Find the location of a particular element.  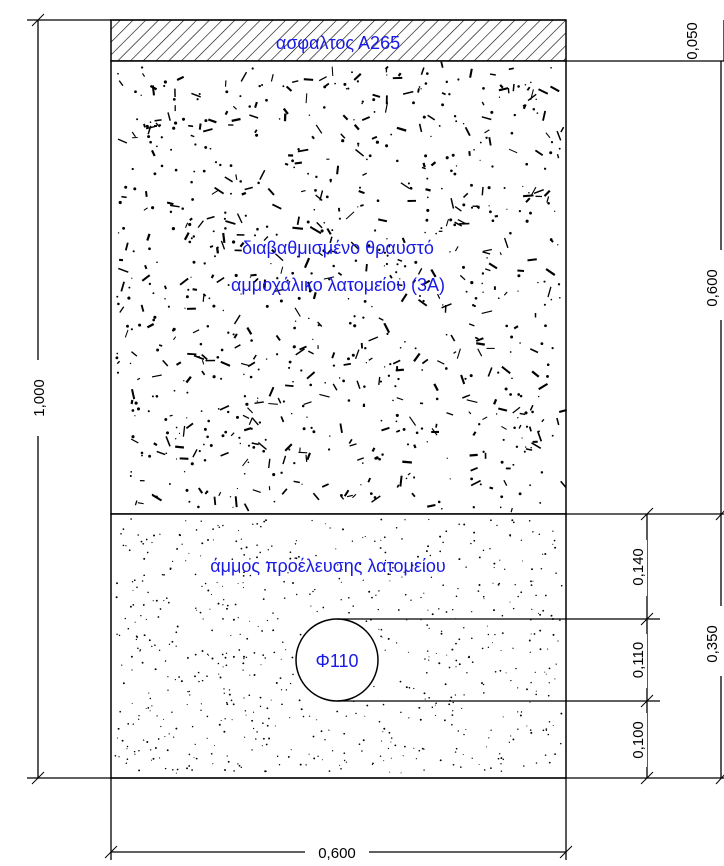

dim-total-depth-label: 1,000 is located at coordinates (39, 398).